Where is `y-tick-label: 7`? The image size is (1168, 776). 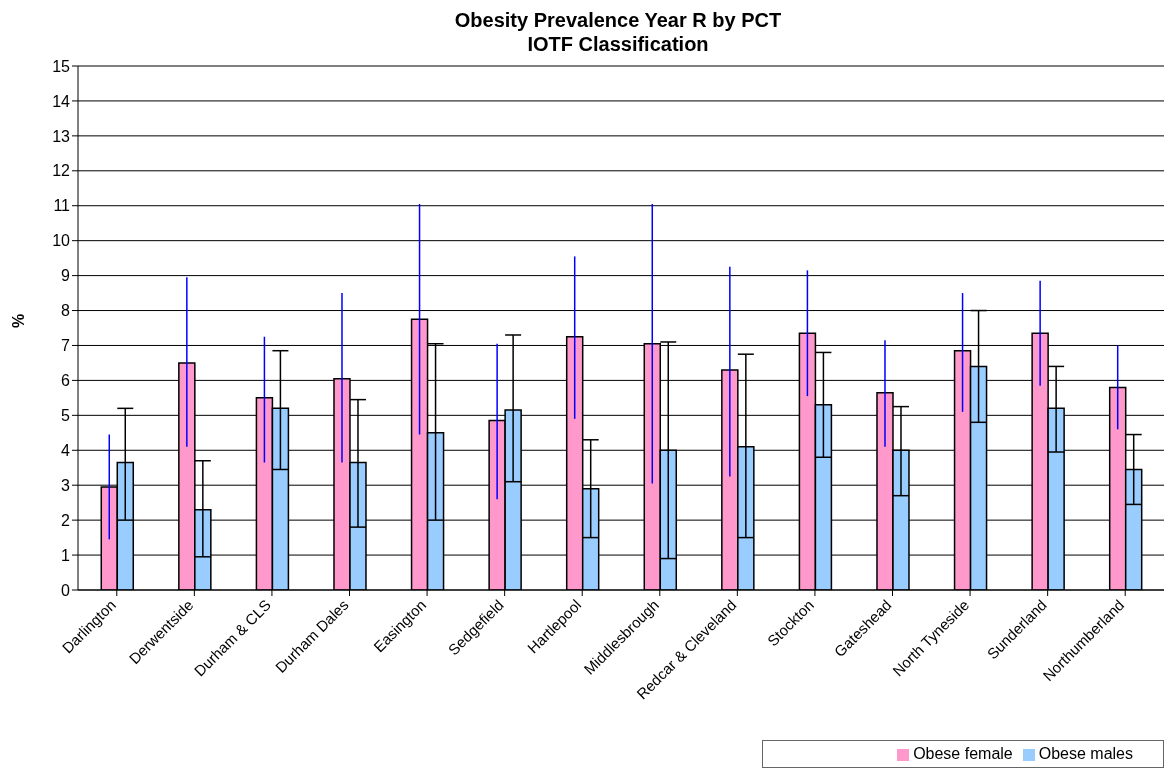 y-tick-label: 7 is located at coordinates (66, 346).